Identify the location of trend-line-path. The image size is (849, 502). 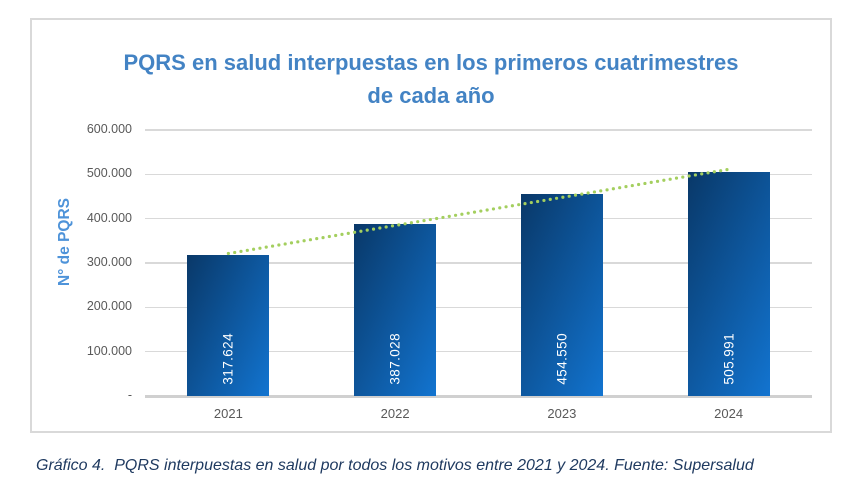
(478, 211).